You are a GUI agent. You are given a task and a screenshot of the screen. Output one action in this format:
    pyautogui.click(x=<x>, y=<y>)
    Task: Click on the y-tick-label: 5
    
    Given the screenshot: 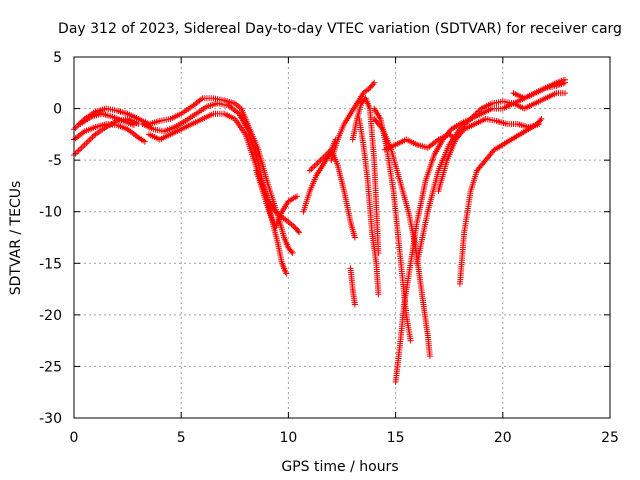 What is the action you would take?
    pyautogui.click(x=57, y=58)
    